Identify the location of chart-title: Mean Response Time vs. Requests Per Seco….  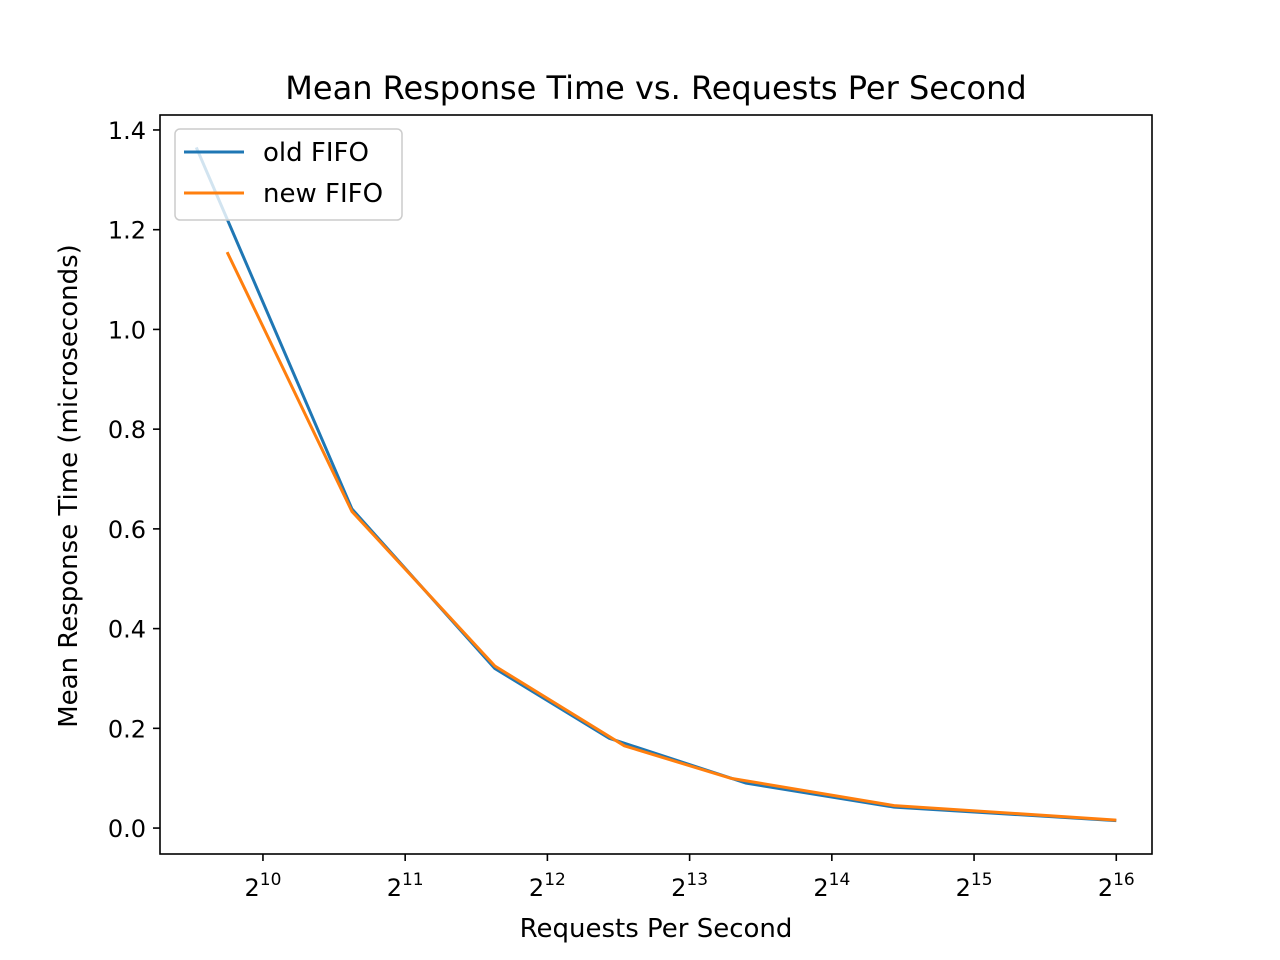
(655, 88).